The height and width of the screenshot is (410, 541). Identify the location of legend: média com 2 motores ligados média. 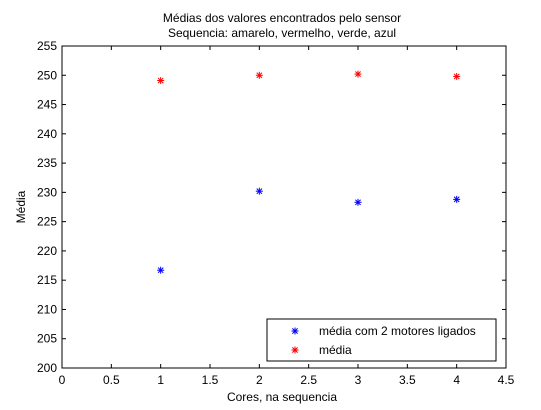
(381, 340).